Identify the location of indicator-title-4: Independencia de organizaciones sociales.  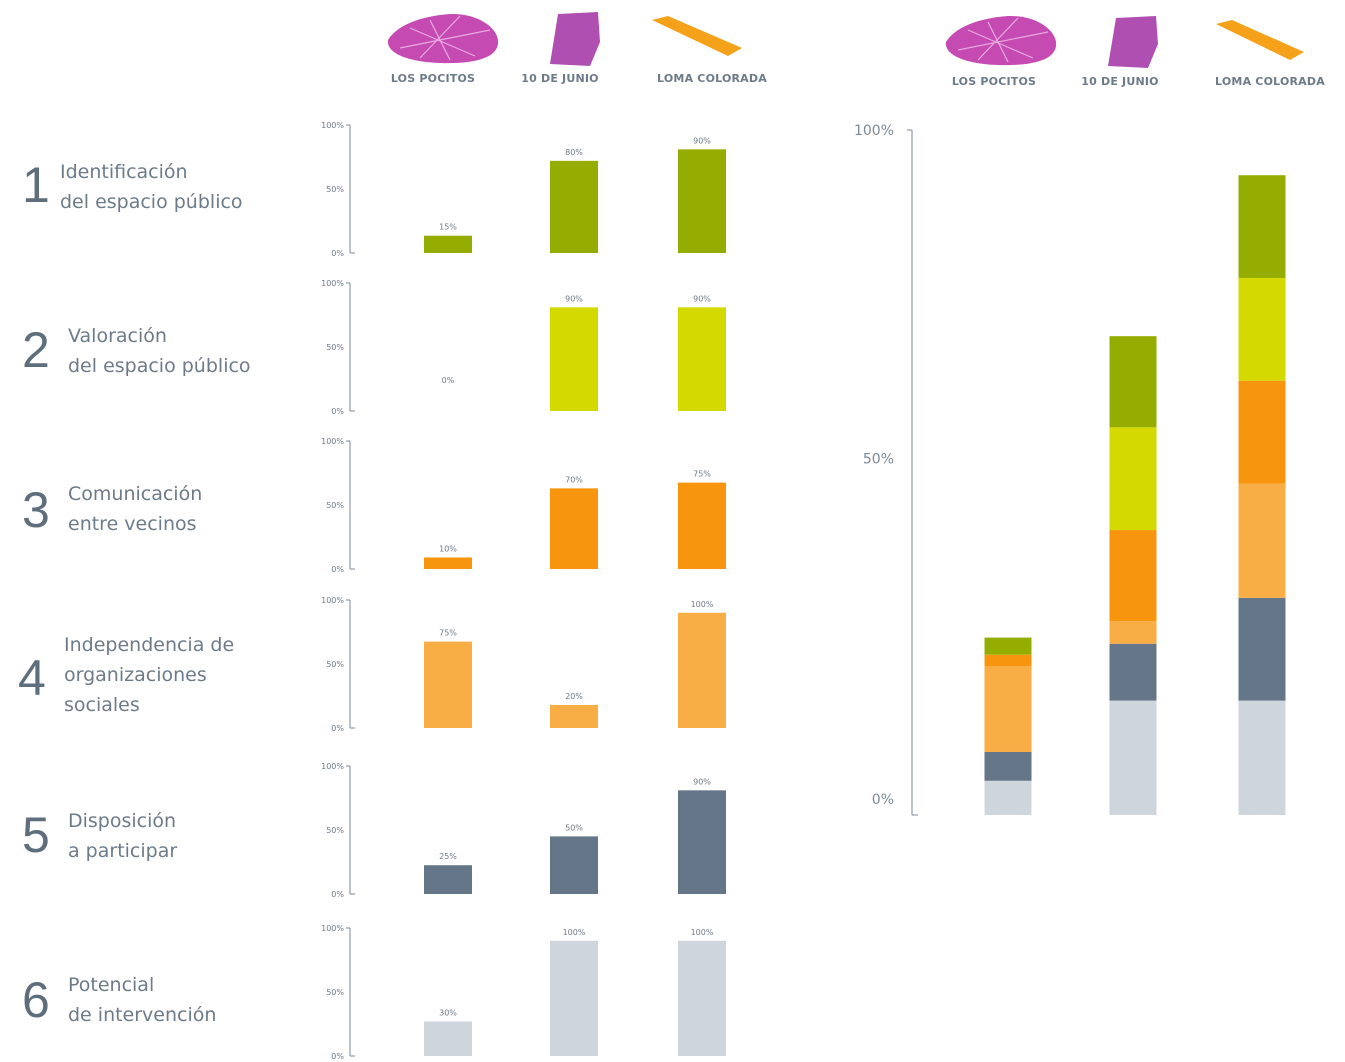
(149, 675).